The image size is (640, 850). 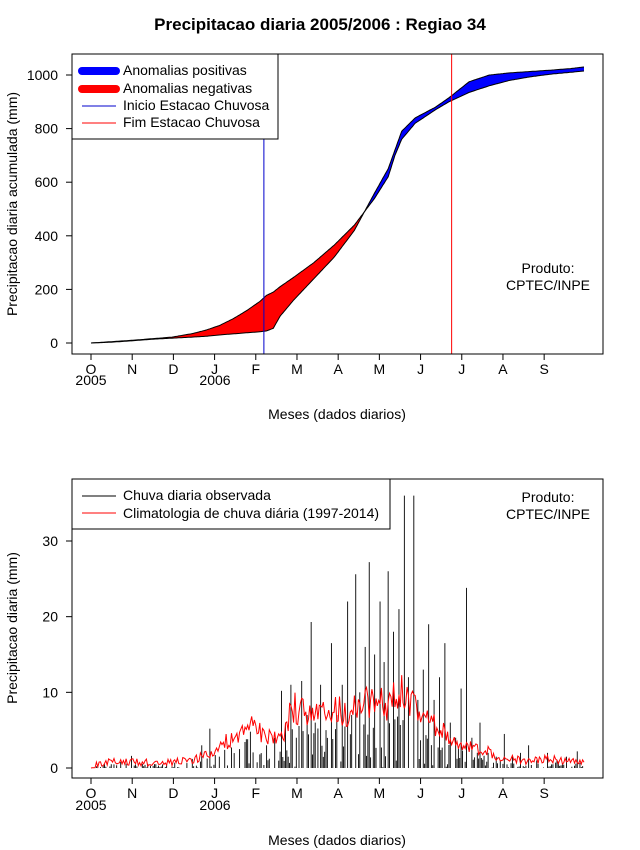 What do you see at coordinates (47, 182) in the screenshot?
I see `y-tick-label: 600` at bounding box center [47, 182].